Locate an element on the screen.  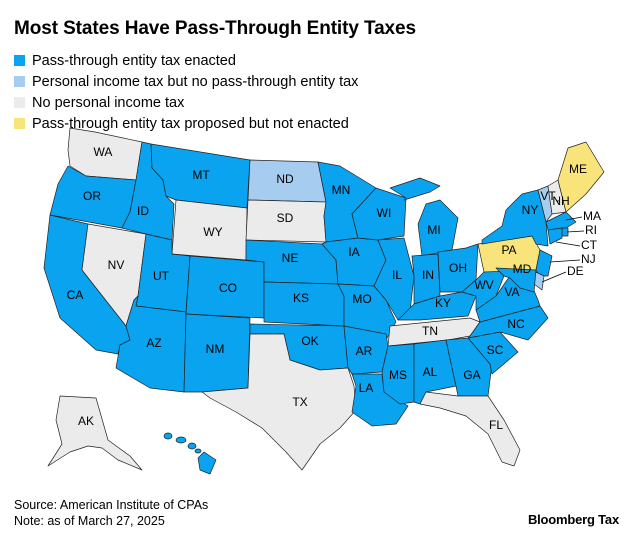
state-label: CO is located at coordinates (228, 288).